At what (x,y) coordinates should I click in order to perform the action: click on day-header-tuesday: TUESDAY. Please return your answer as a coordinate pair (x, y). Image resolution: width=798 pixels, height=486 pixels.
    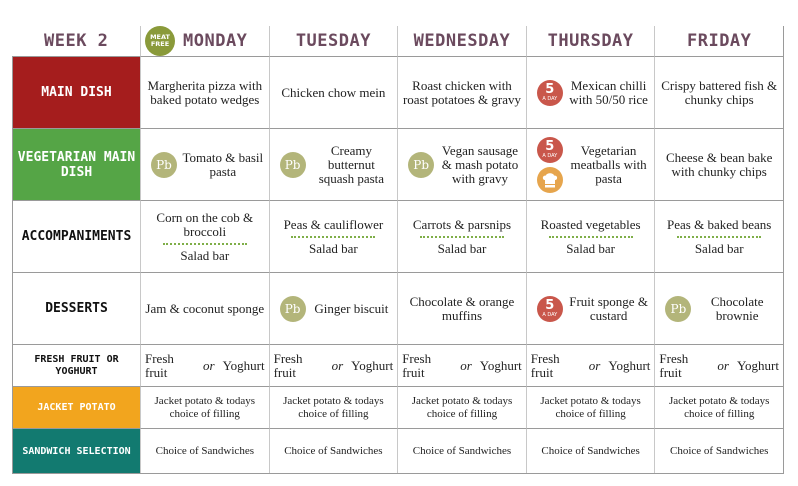
    Looking at the image, I should click on (333, 41).